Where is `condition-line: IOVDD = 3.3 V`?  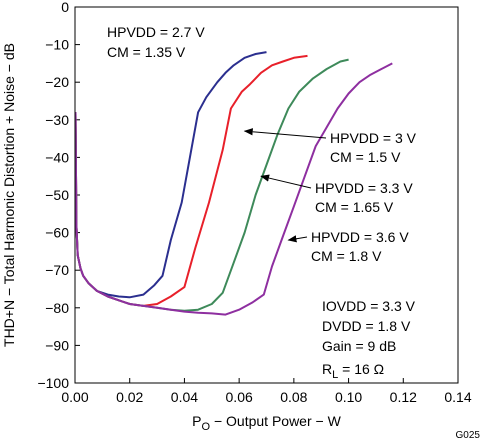 condition-line: IOVDD = 3.3 V is located at coordinates (369, 306).